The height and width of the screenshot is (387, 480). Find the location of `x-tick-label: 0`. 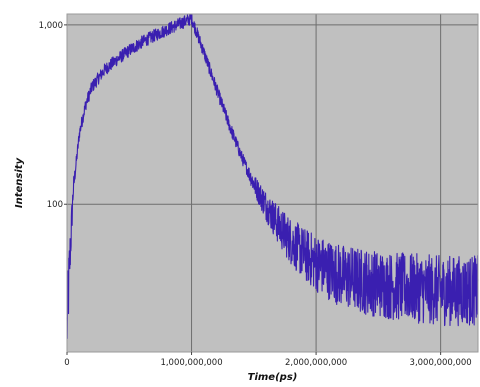

x-tick-label: 0 is located at coordinates (66, 363).